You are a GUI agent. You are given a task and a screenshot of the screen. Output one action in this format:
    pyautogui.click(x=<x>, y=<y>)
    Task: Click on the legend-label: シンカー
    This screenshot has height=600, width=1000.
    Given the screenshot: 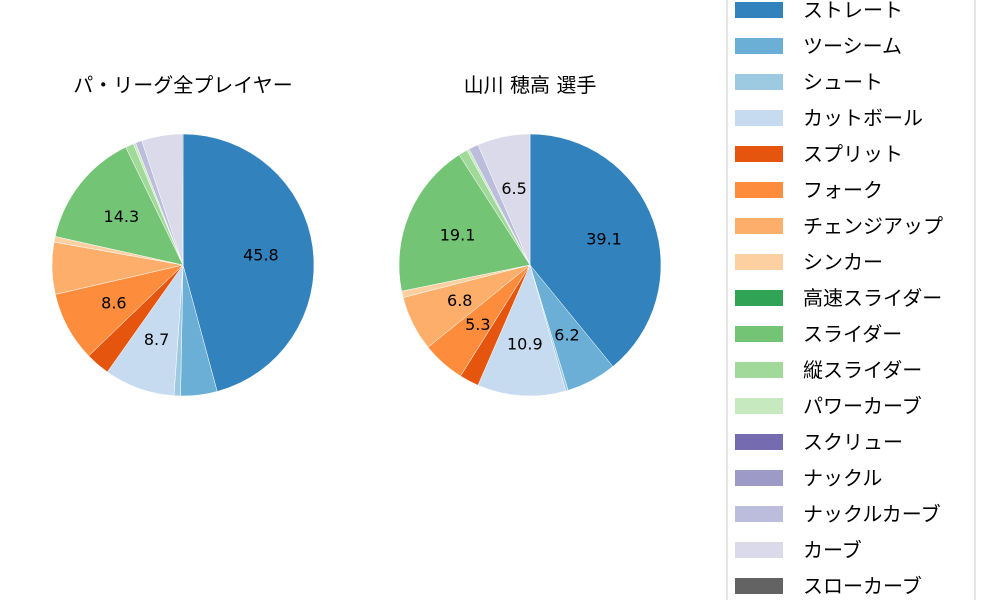 What is the action you would take?
    pyautogui.click(x=843, y=262)
    